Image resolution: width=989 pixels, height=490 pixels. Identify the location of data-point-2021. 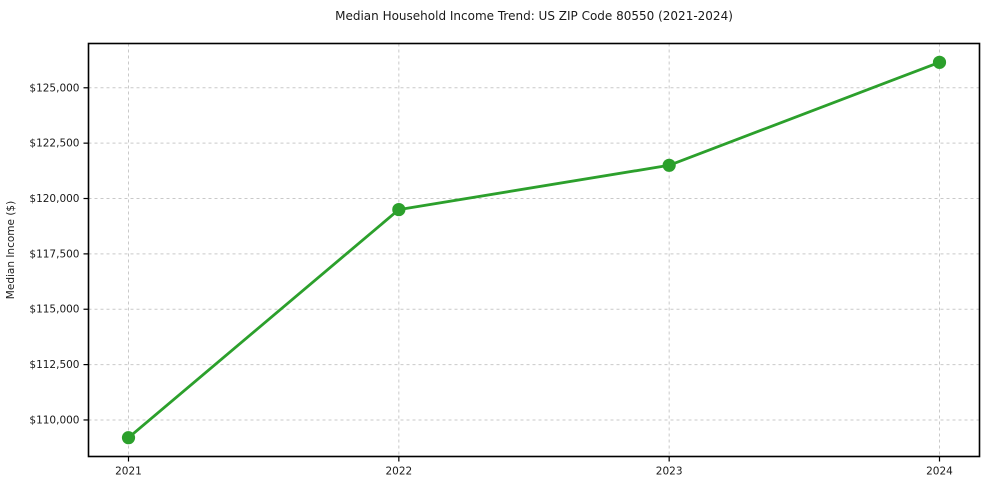
(128, 438).